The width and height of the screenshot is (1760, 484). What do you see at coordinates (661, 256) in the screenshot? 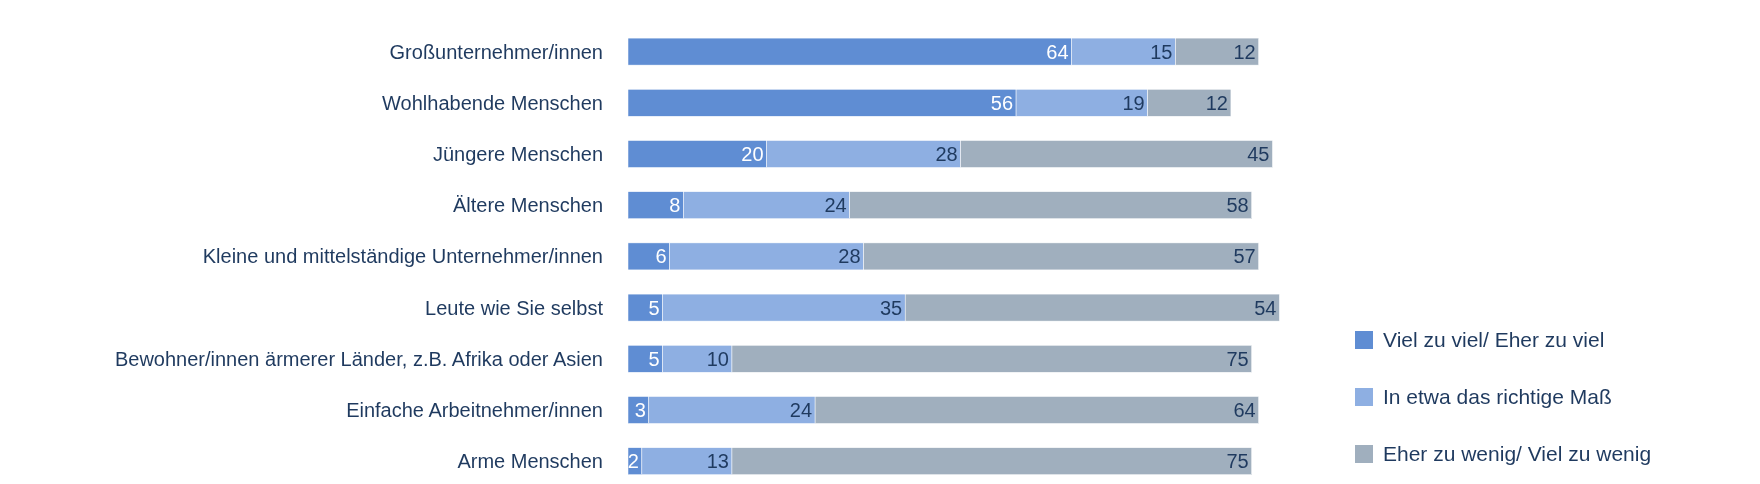
I see `data-label: 6` at bounding box center [661, 256].